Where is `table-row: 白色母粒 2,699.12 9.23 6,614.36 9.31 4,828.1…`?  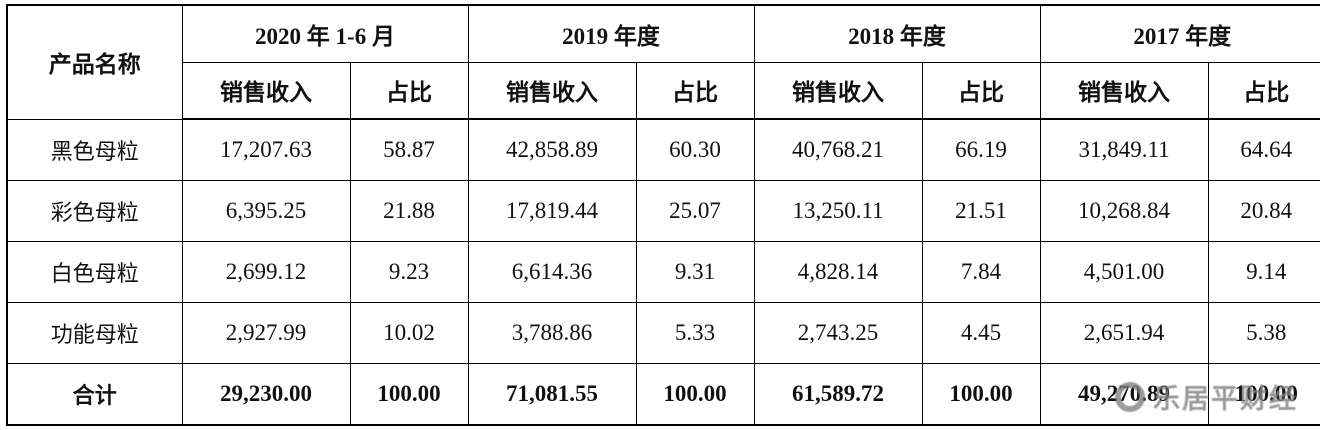 table-row: 白色母粒 2,699.12 9.23 6,614.36 9.31 4,828.1… is located at coordinates (663, 272).